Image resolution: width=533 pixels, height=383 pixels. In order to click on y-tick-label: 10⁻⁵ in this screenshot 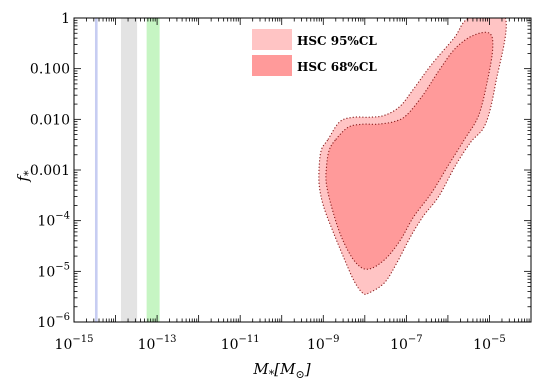, I will do `click(53, 270)`.